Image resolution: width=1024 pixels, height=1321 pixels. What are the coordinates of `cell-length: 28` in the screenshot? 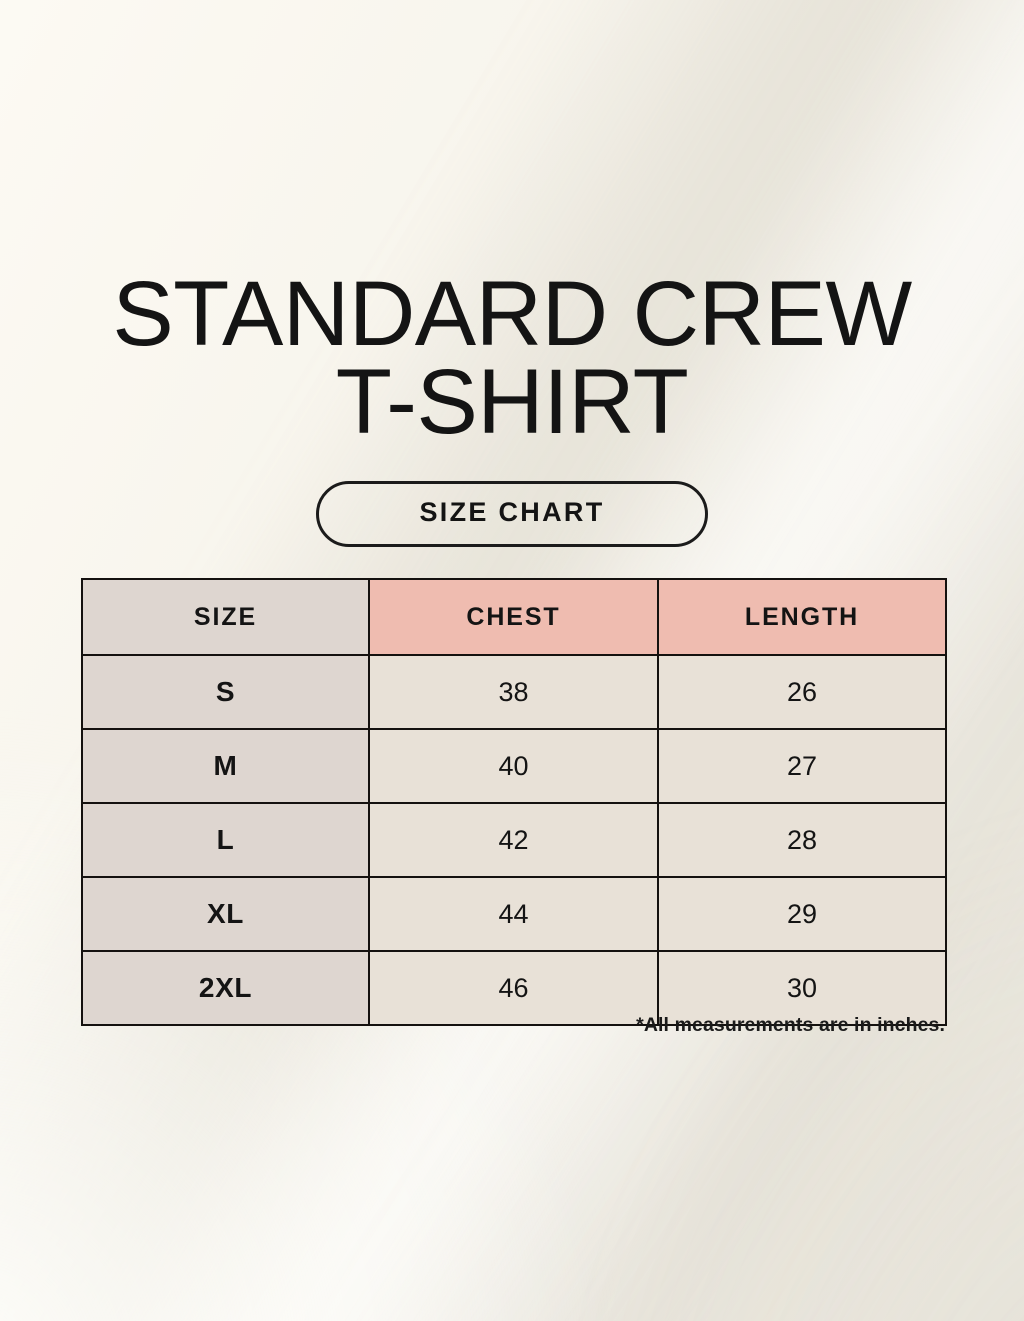 It's located at (802, 840).